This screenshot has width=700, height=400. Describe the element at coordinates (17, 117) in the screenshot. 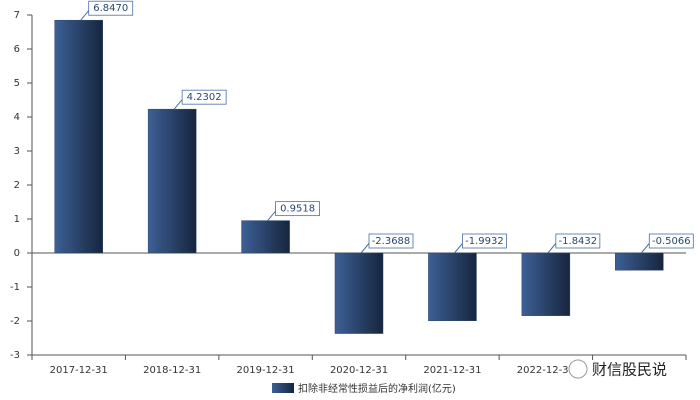

I see `y-tick-label: 4` at that location.